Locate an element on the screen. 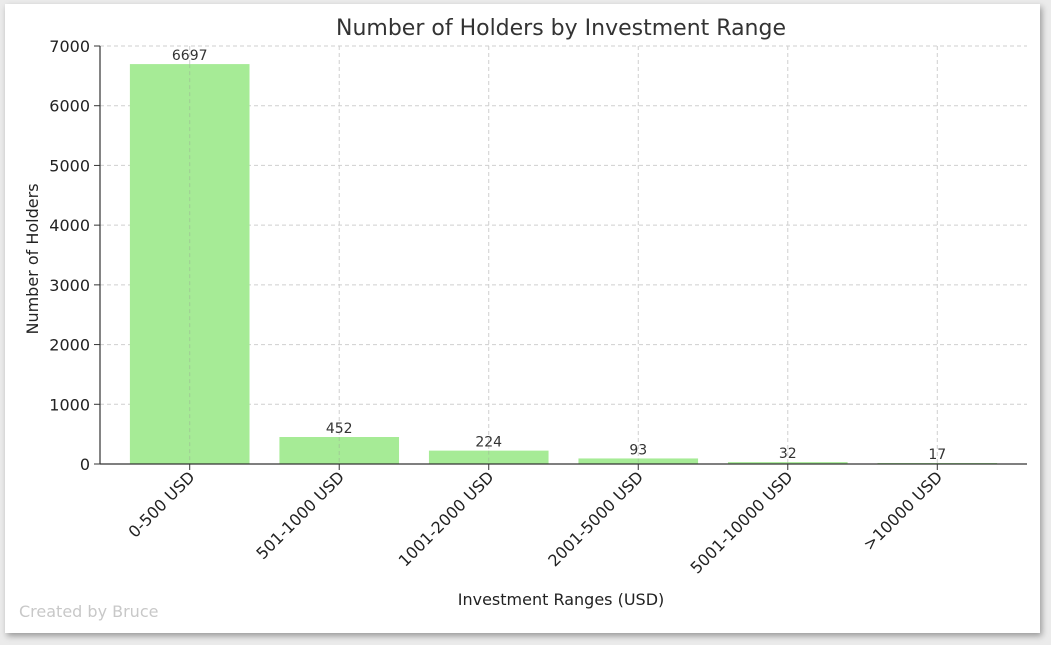  y-tick-label: 1000 is located at coordinates (69, 404).